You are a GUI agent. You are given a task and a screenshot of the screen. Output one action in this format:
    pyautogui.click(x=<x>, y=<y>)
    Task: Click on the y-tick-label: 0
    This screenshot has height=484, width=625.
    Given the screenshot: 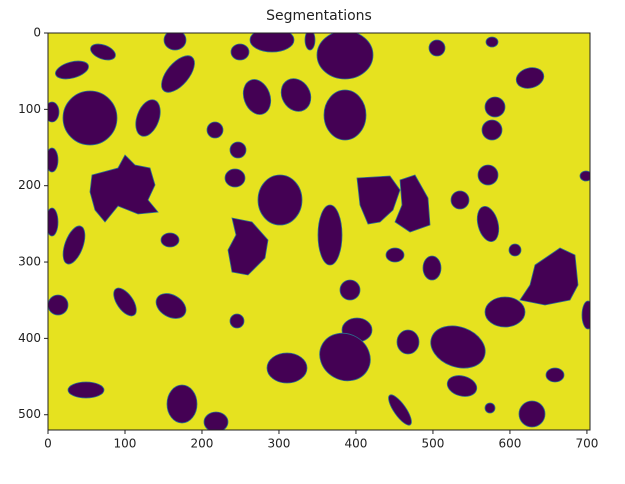 What is the action you would take?
    pyautogui.click(x=37, y=33)
    